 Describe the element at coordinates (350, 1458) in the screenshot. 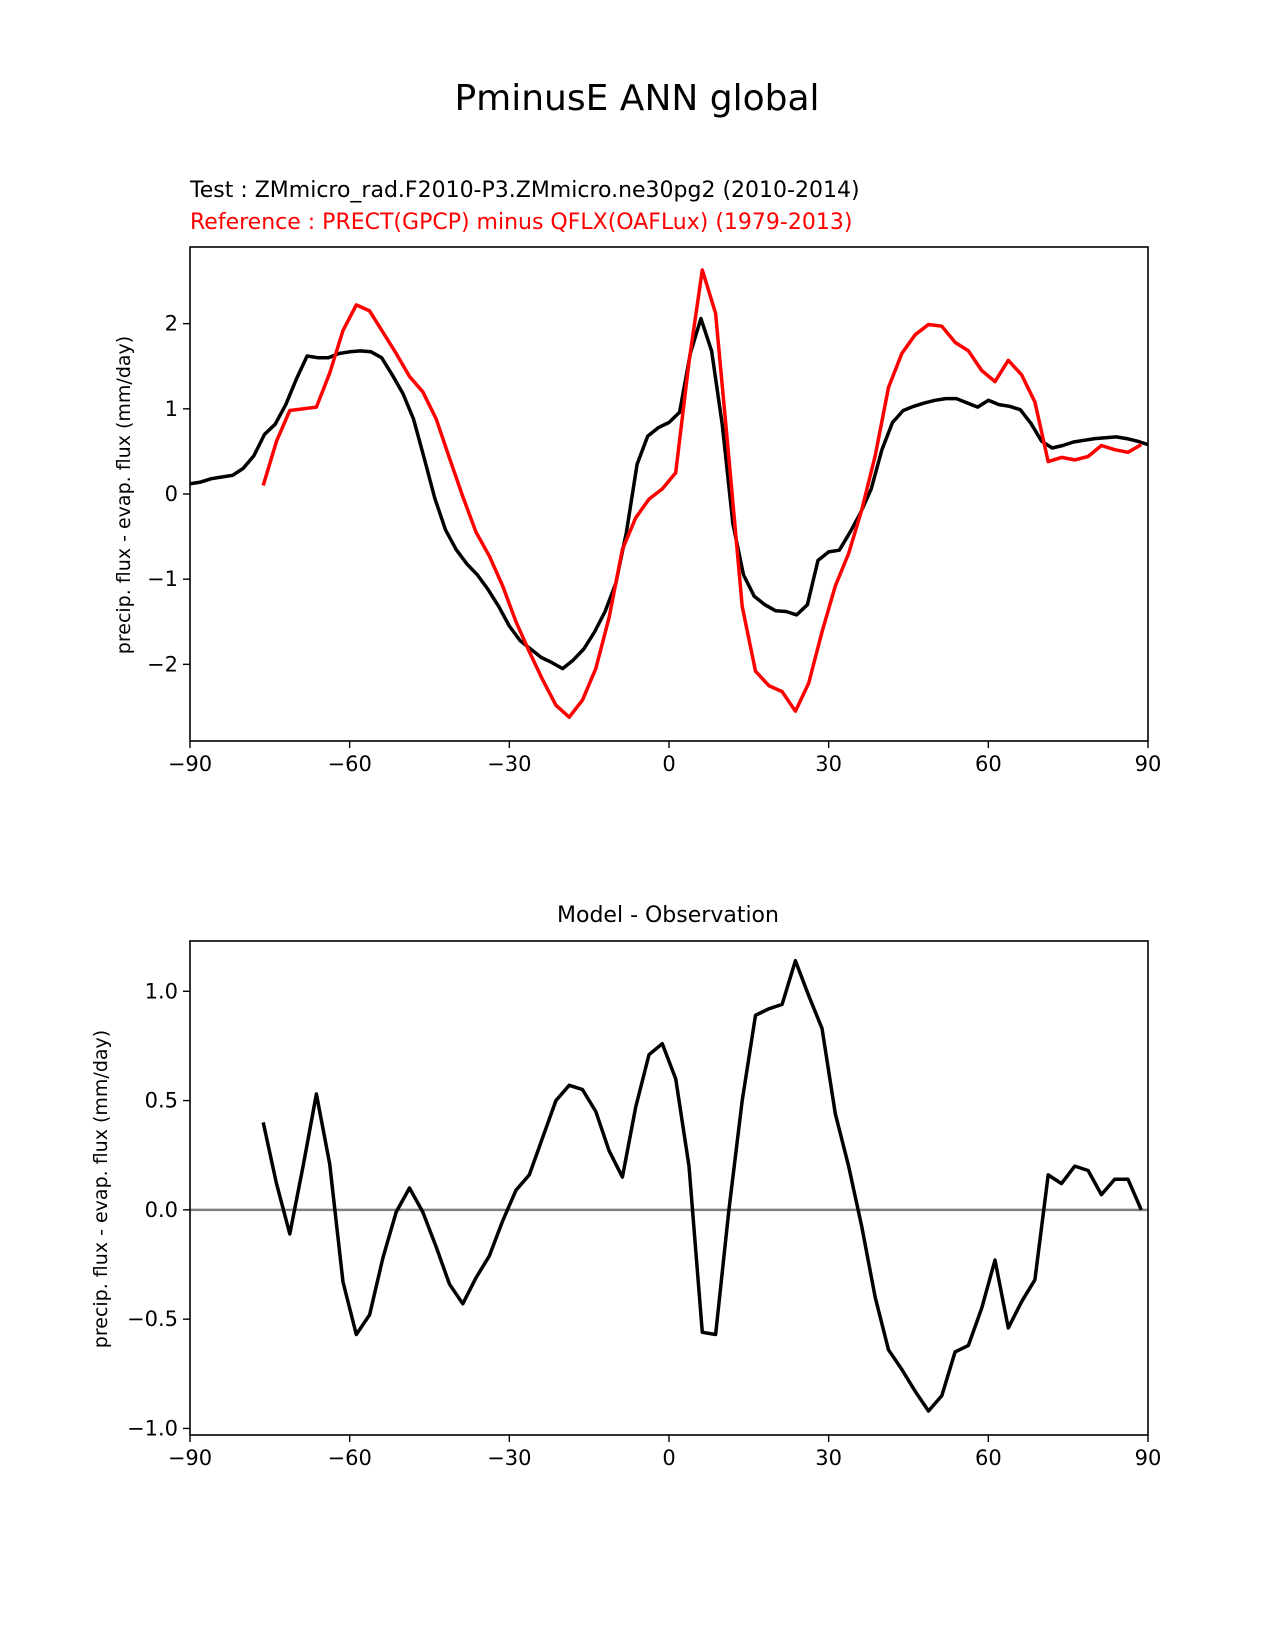

I see `bottom-x-tick-label: −60` at that location.